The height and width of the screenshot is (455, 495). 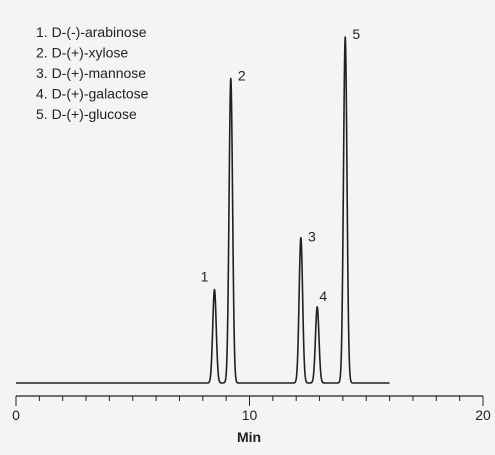 I want to click on peak-label: 1, so click(x=205, y=277).